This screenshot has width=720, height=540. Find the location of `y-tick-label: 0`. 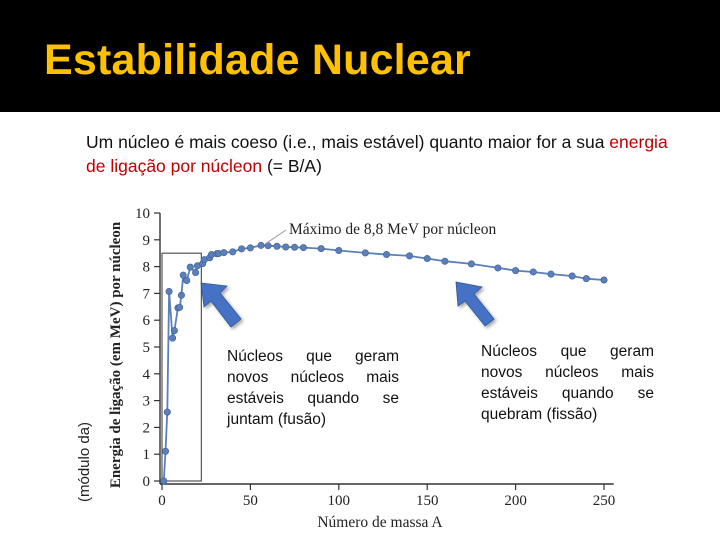

y-tick-label: 0 is located at coordinates (147, 482).